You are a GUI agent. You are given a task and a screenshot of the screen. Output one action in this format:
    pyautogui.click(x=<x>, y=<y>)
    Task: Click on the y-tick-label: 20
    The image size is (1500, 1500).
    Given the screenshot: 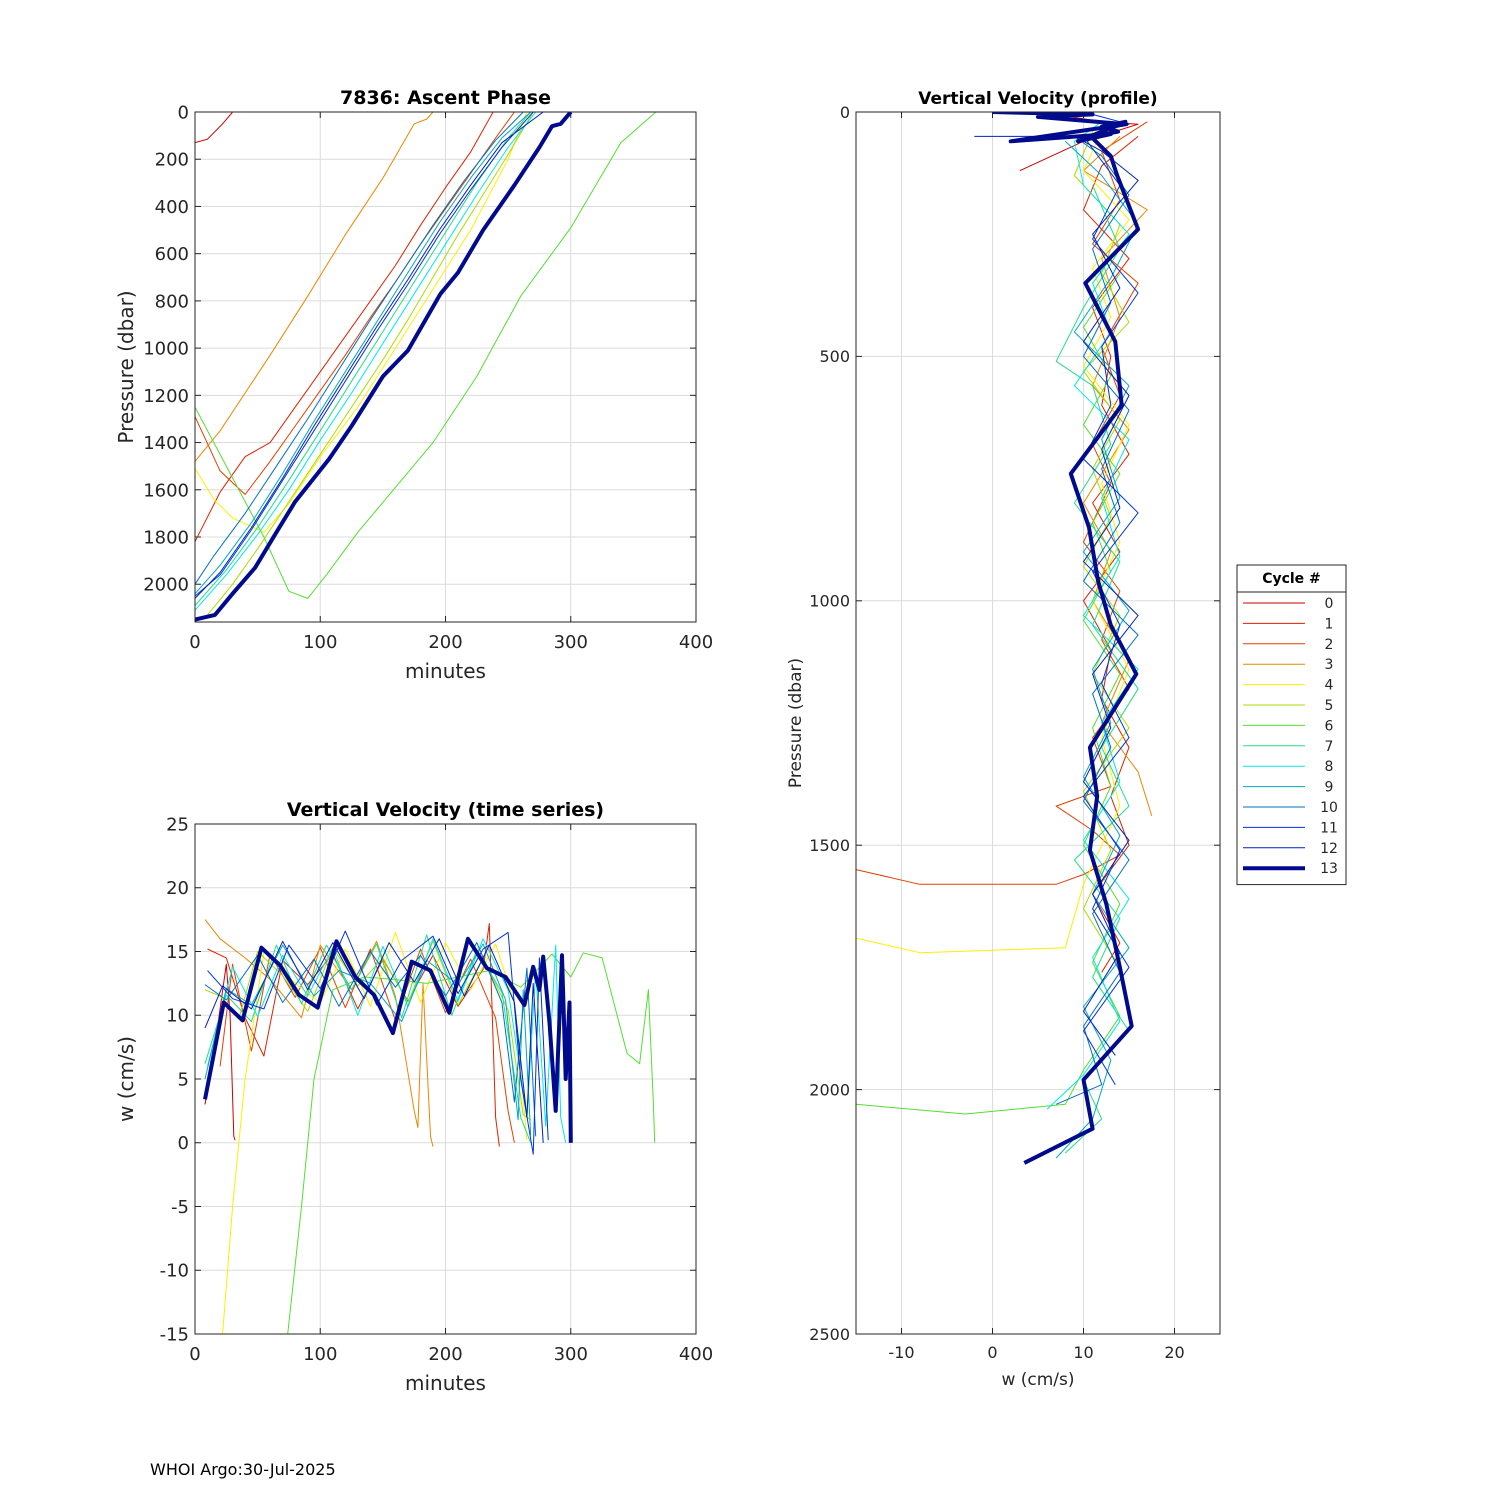 What is the action you would take?
    pyautogui.click(x=177, y=888)
    